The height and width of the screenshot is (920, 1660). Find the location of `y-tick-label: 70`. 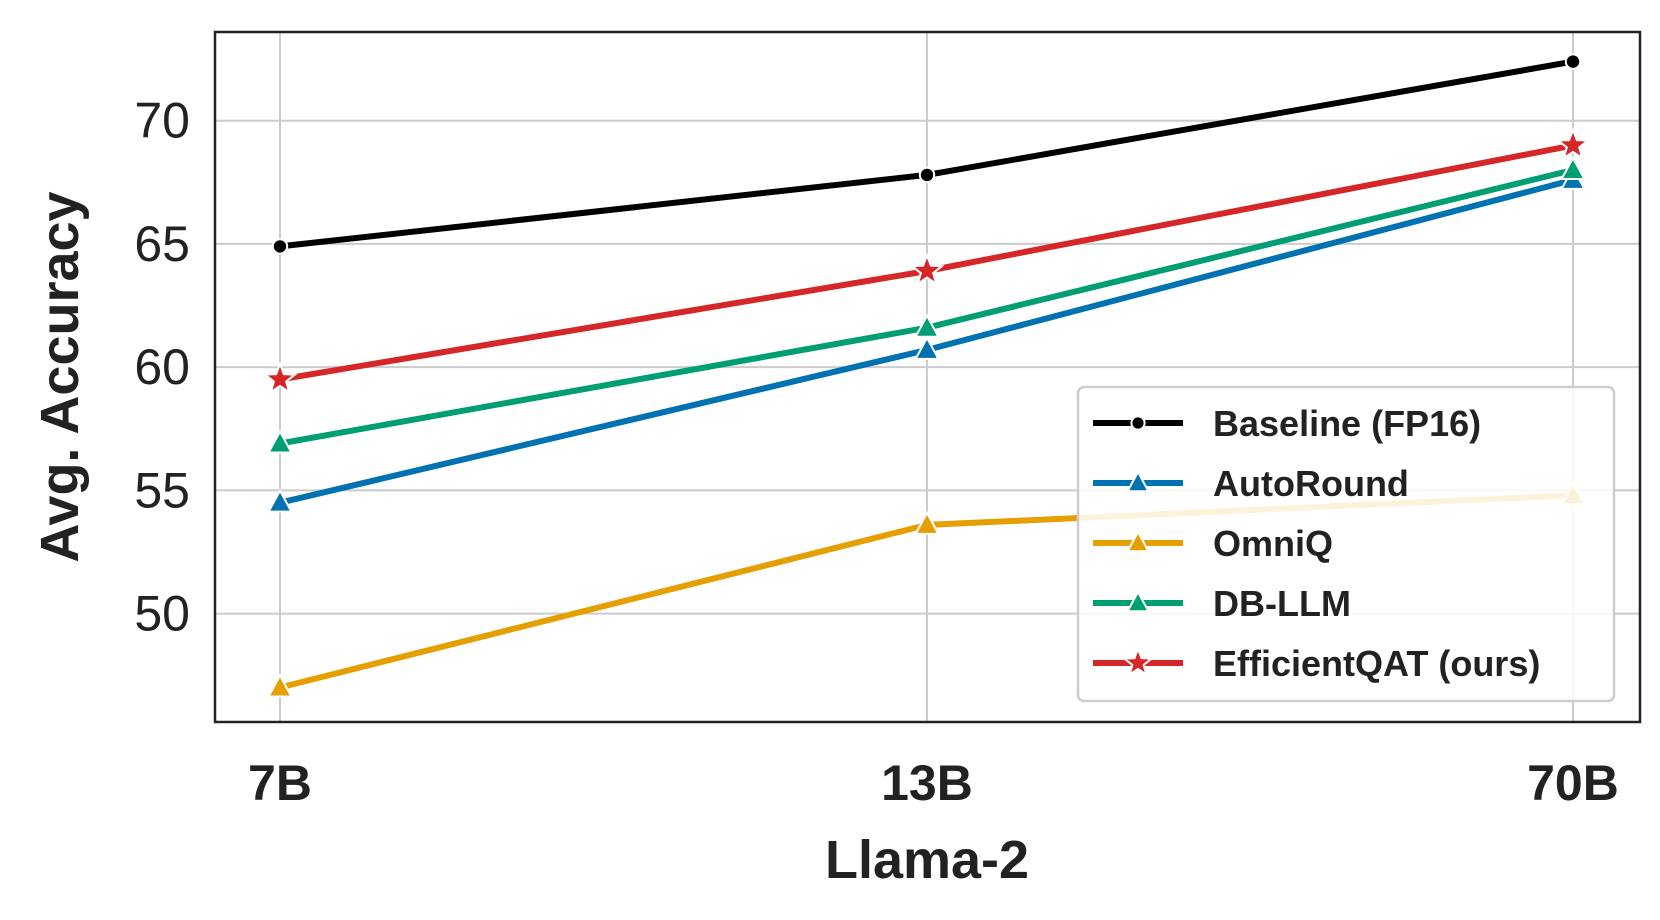

y-tick-label: 70 is located at coordinates (162, 121).